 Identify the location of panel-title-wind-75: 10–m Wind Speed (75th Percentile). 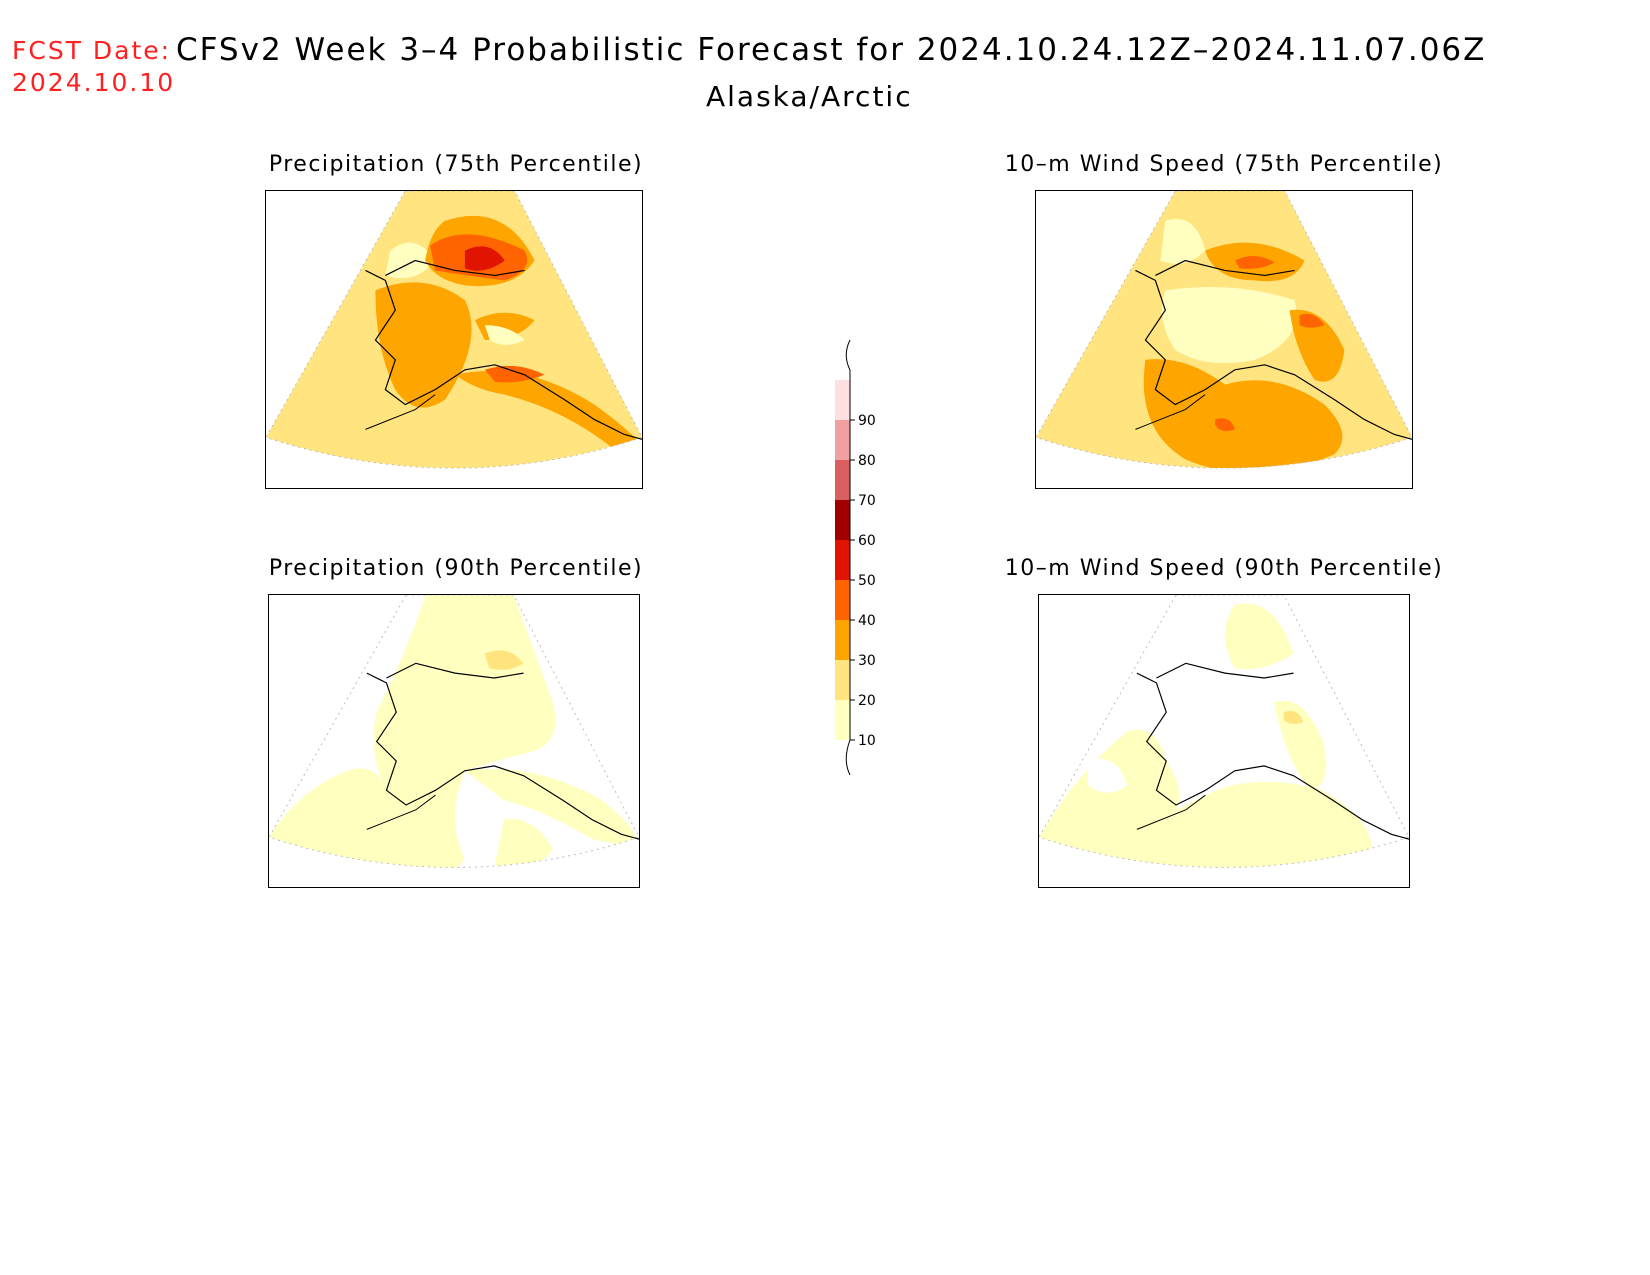
(1224, 164).